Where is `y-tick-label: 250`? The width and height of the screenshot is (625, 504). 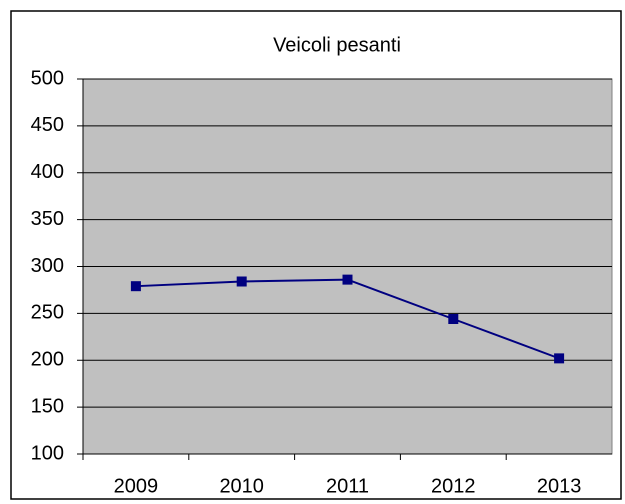 y-tick-label: 250 is located at coordinates (47, 313).